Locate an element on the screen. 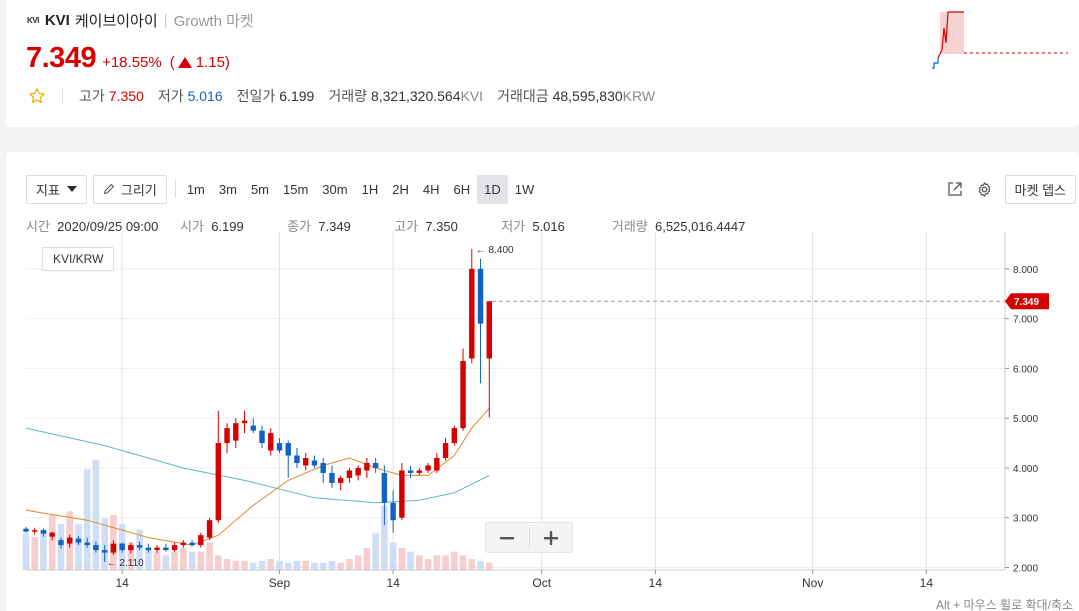  coin-symbol: KVI is located at coordinates (57, 20).